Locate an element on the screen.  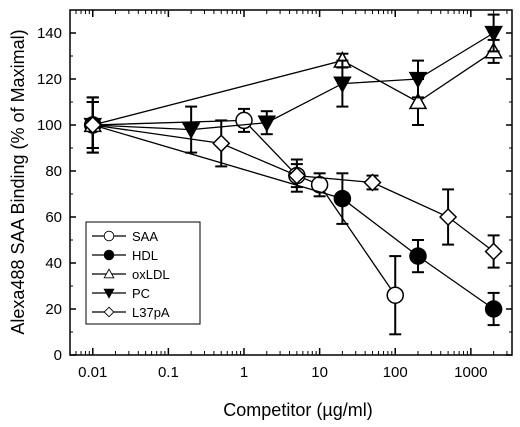
legend-symbol-pc is located at coordinates (109, 293).